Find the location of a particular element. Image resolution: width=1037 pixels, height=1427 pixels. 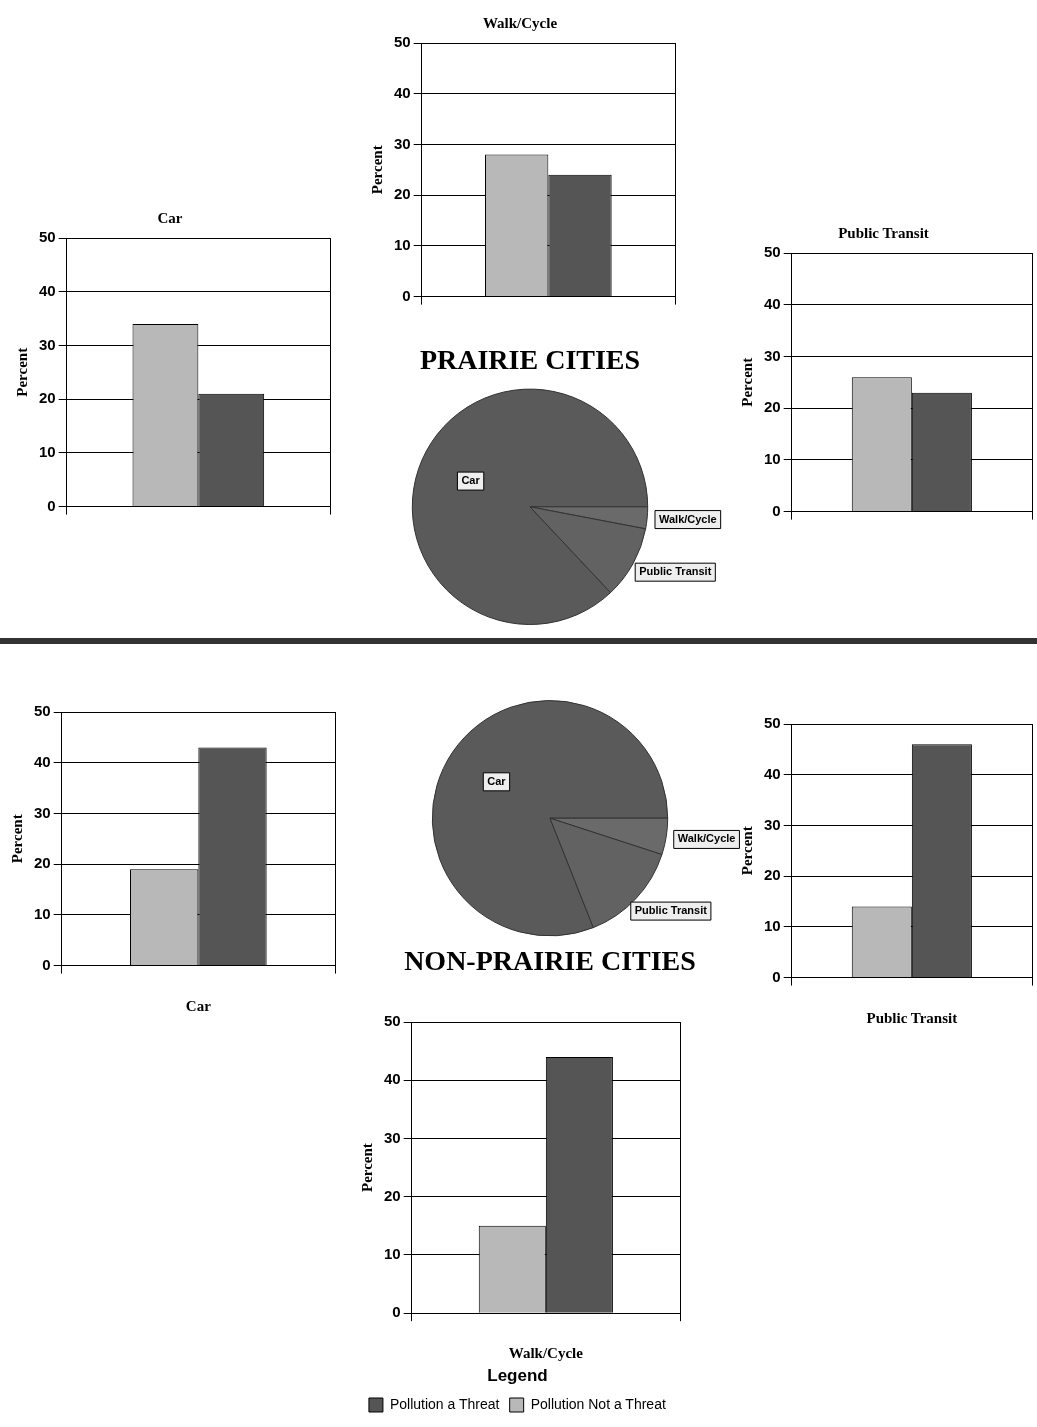

legend-label: Pollution Not a Threat is located at coordinates (598, 1403).